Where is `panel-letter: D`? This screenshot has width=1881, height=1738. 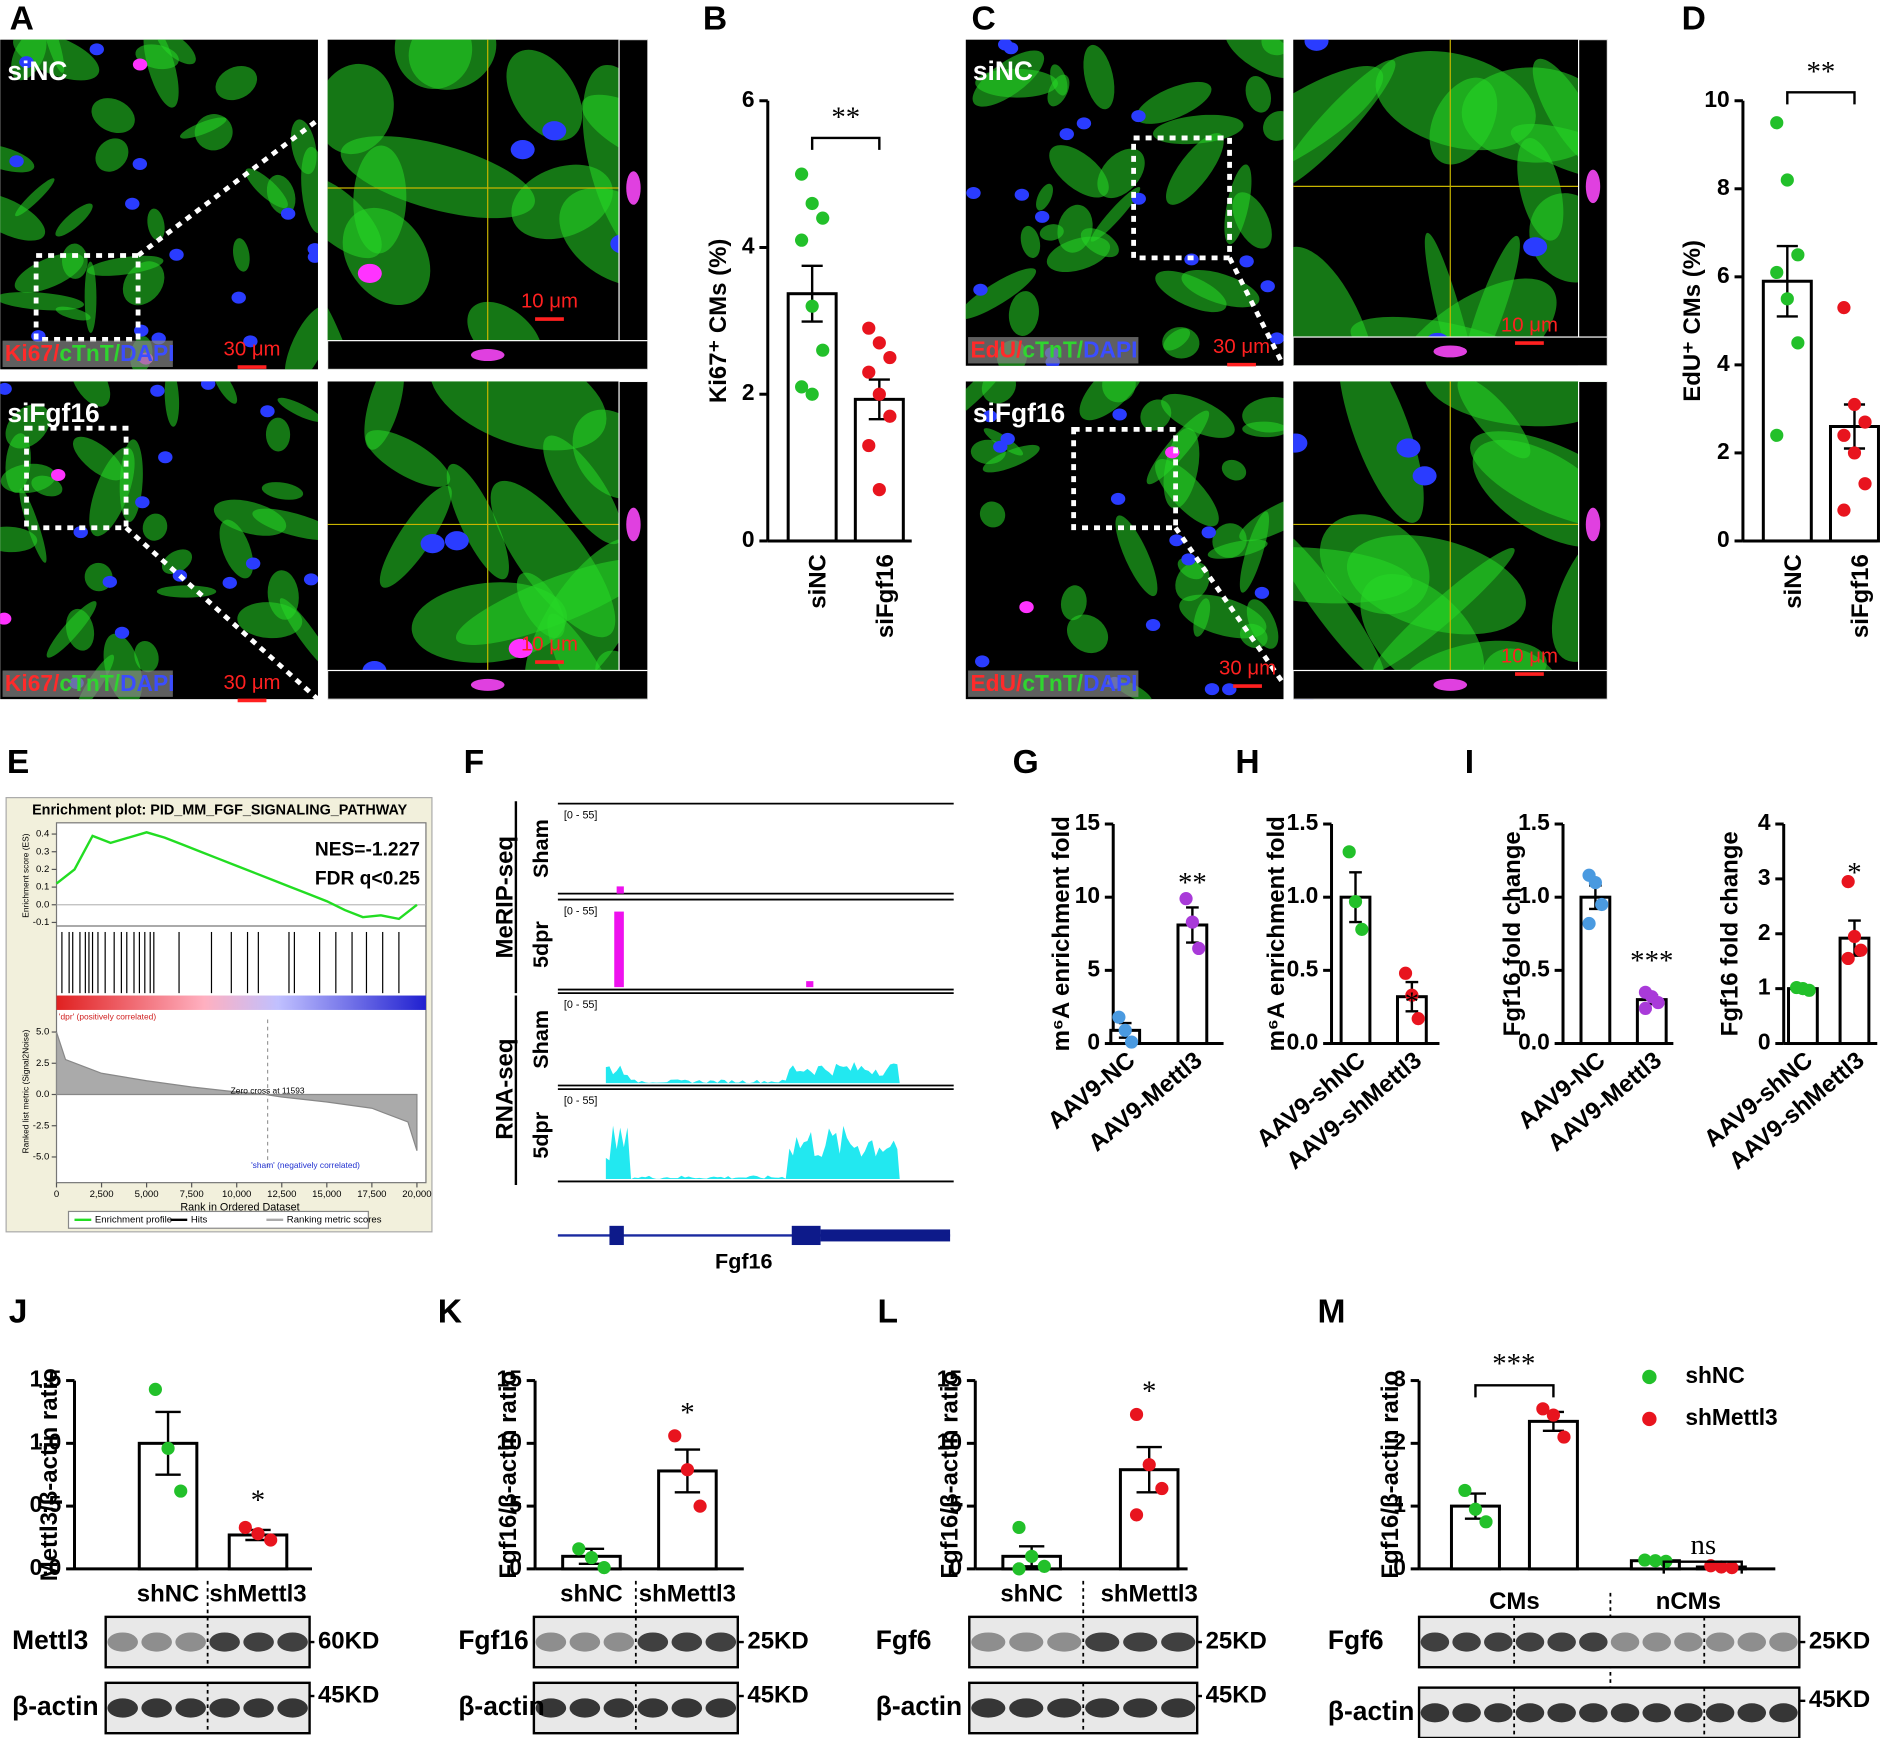
panel-letter: D is located at coordinates (1694, 18).